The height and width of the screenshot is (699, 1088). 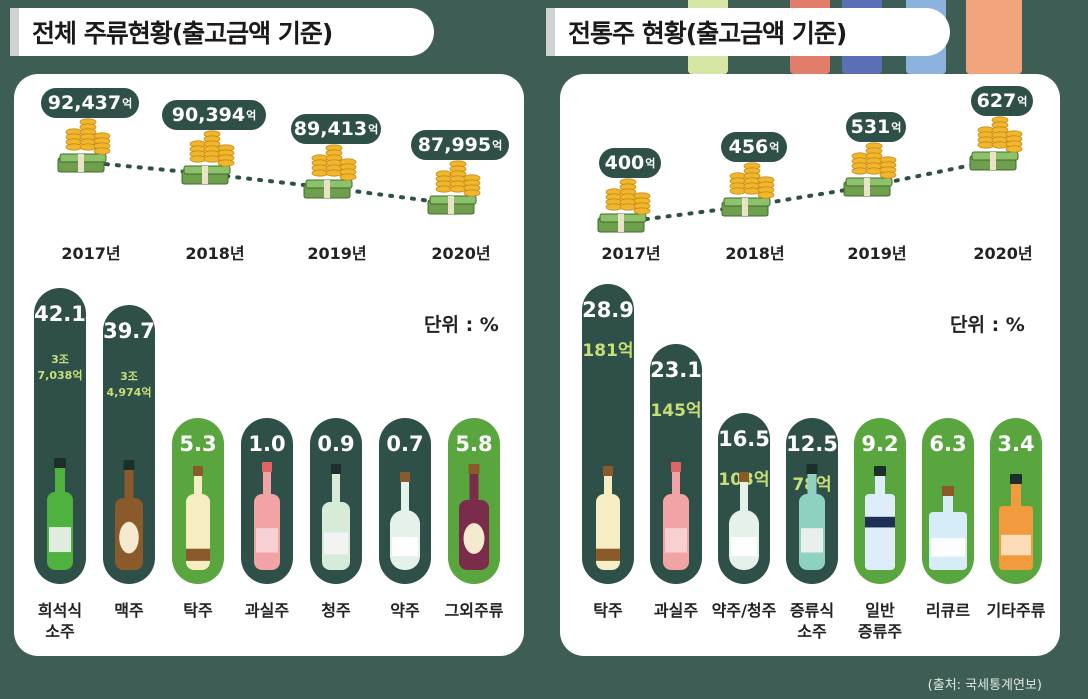 I want to click on category-line: 희석식, so click(x=60, y=610).